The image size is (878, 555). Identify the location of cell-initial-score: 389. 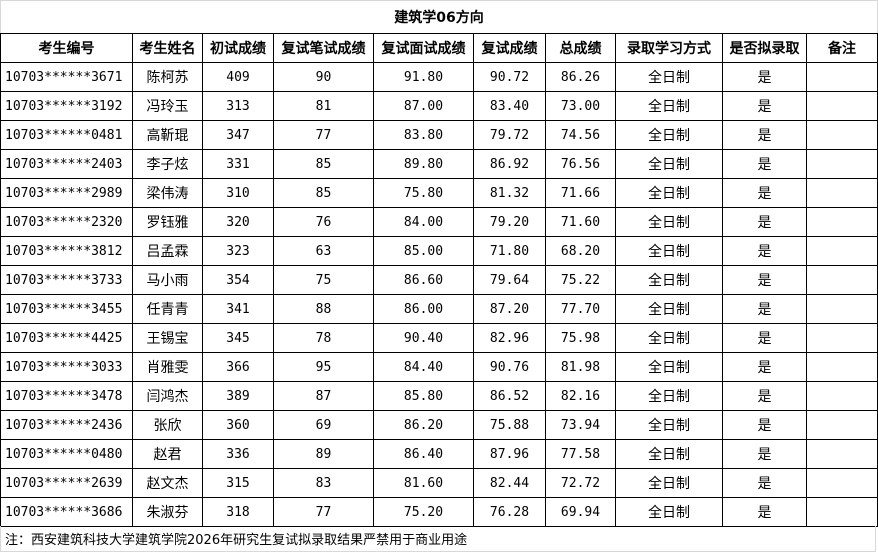
(238, 396).